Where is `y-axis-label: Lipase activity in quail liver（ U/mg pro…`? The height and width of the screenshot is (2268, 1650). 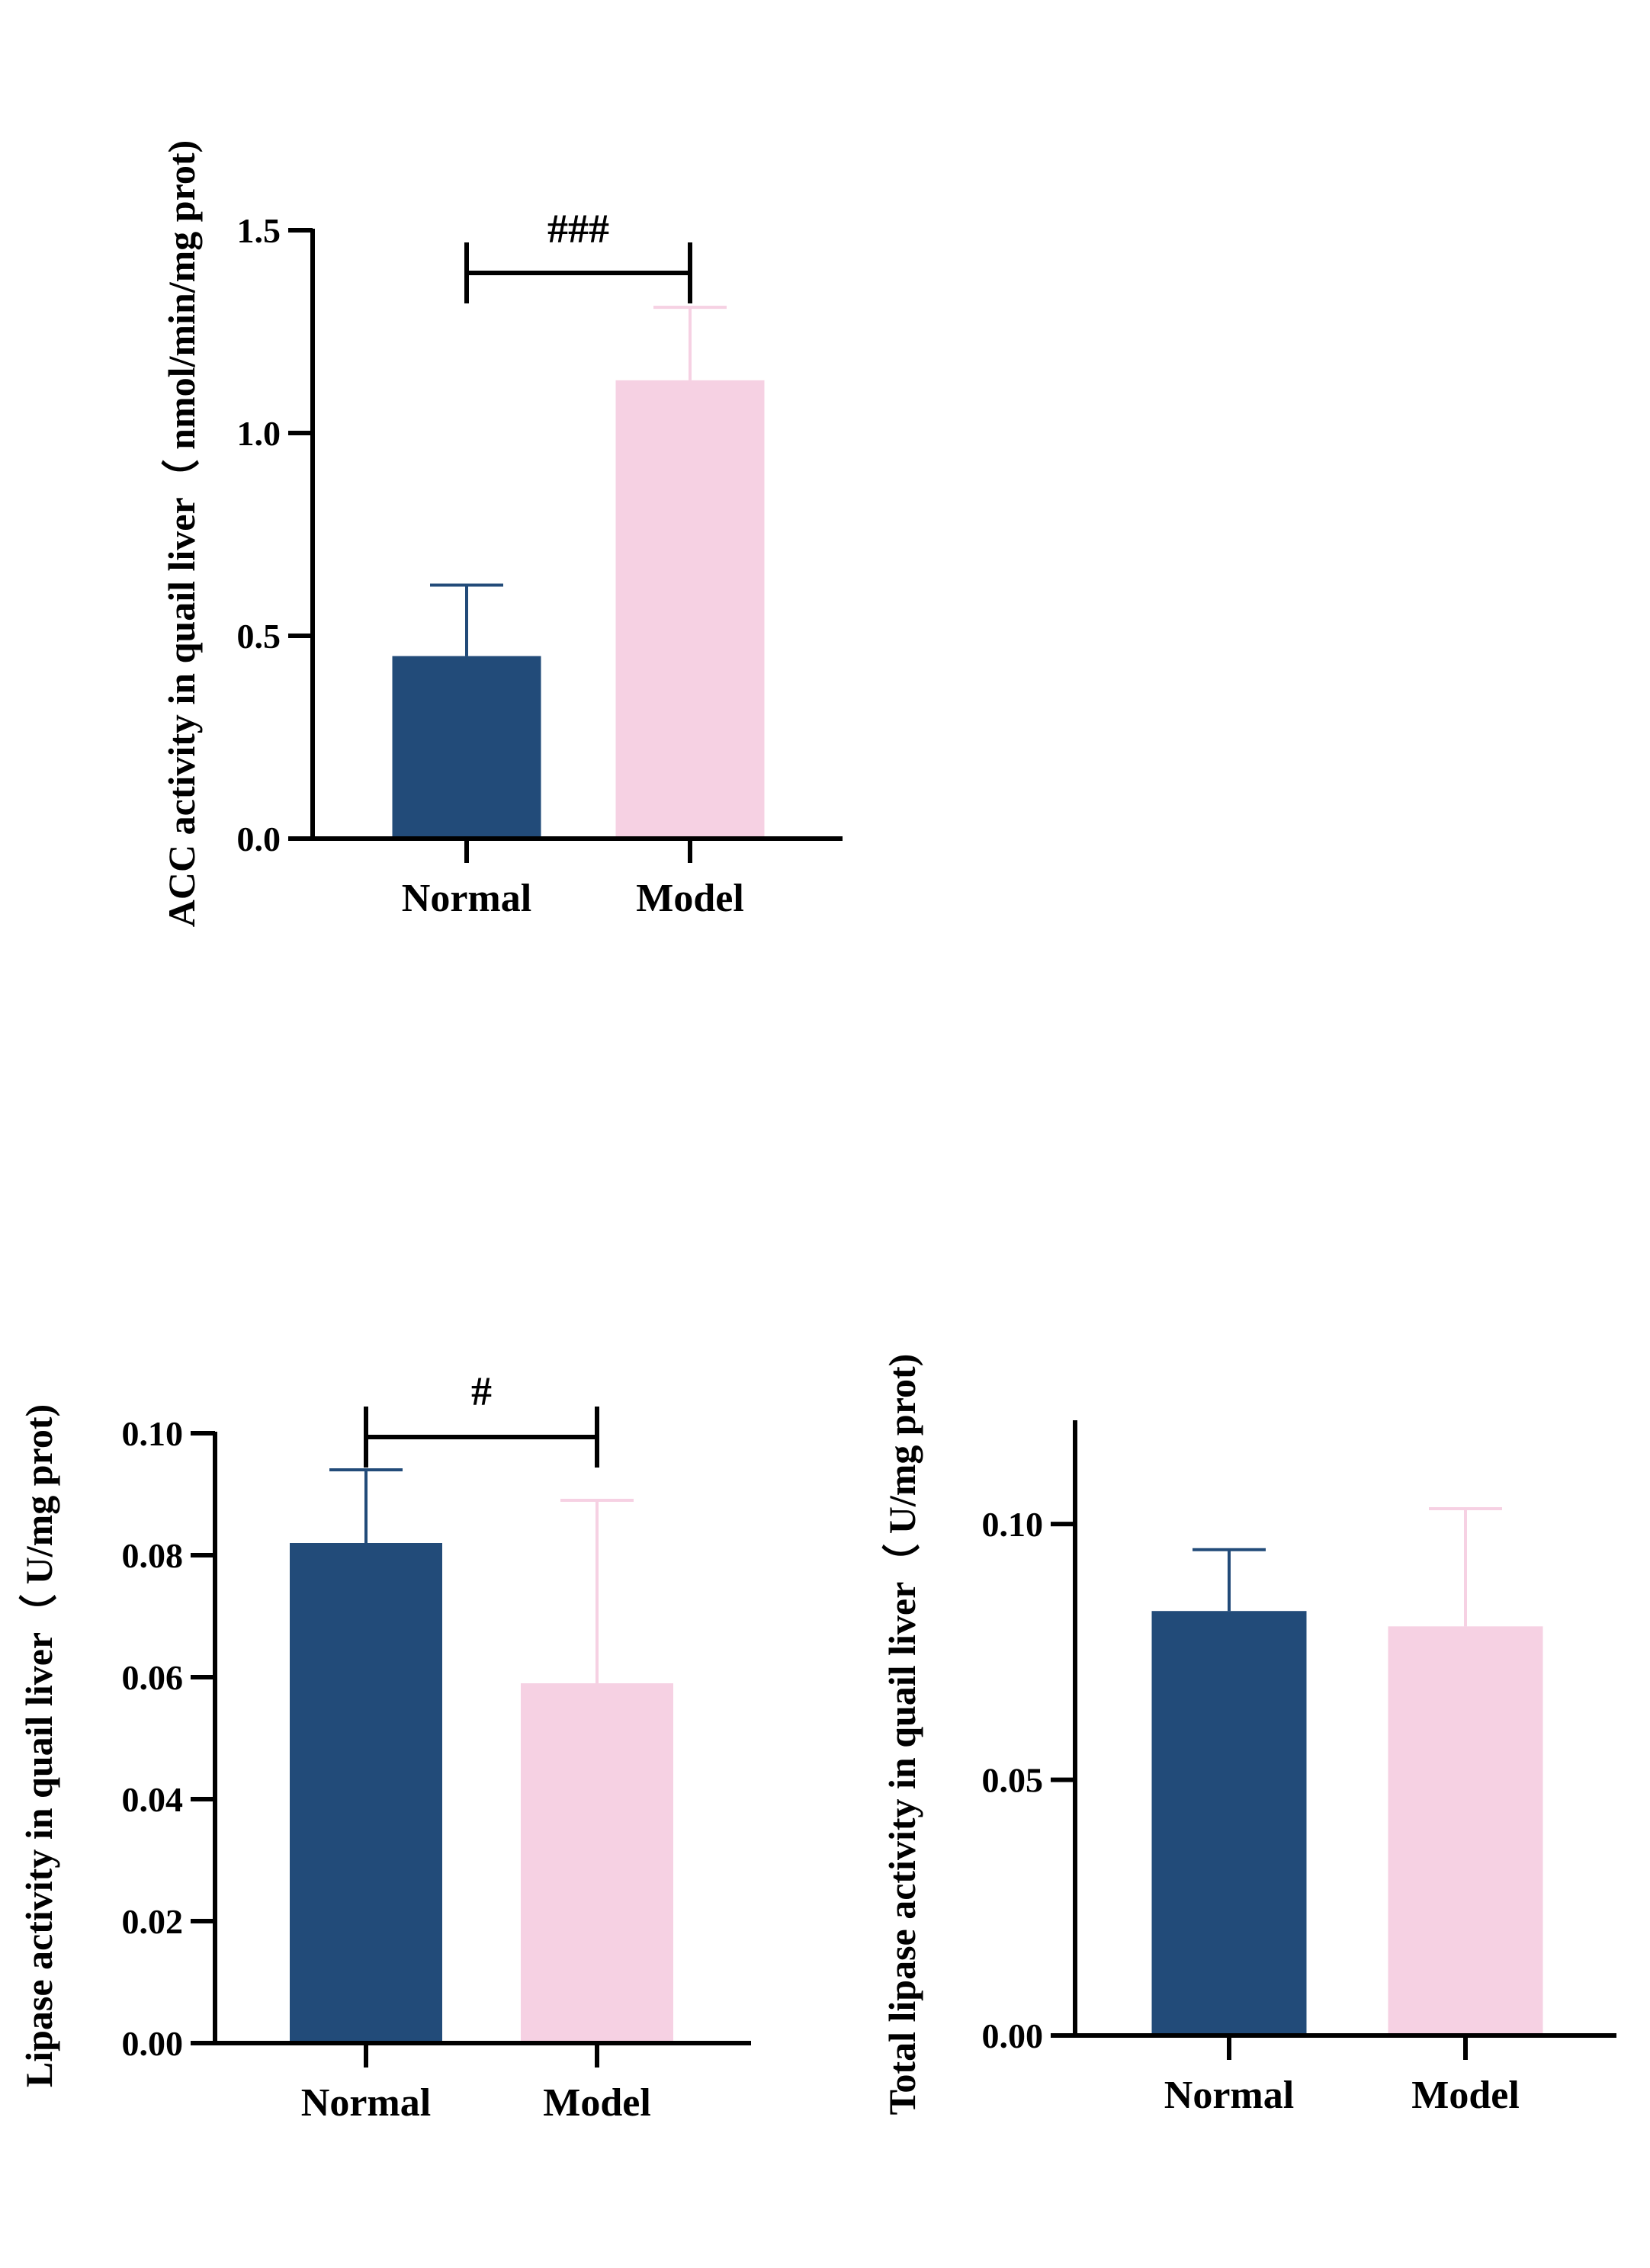
y-axis-label: Lipase activity in quail liver（ U/mg pro… is located at coordinates (39, 1745).